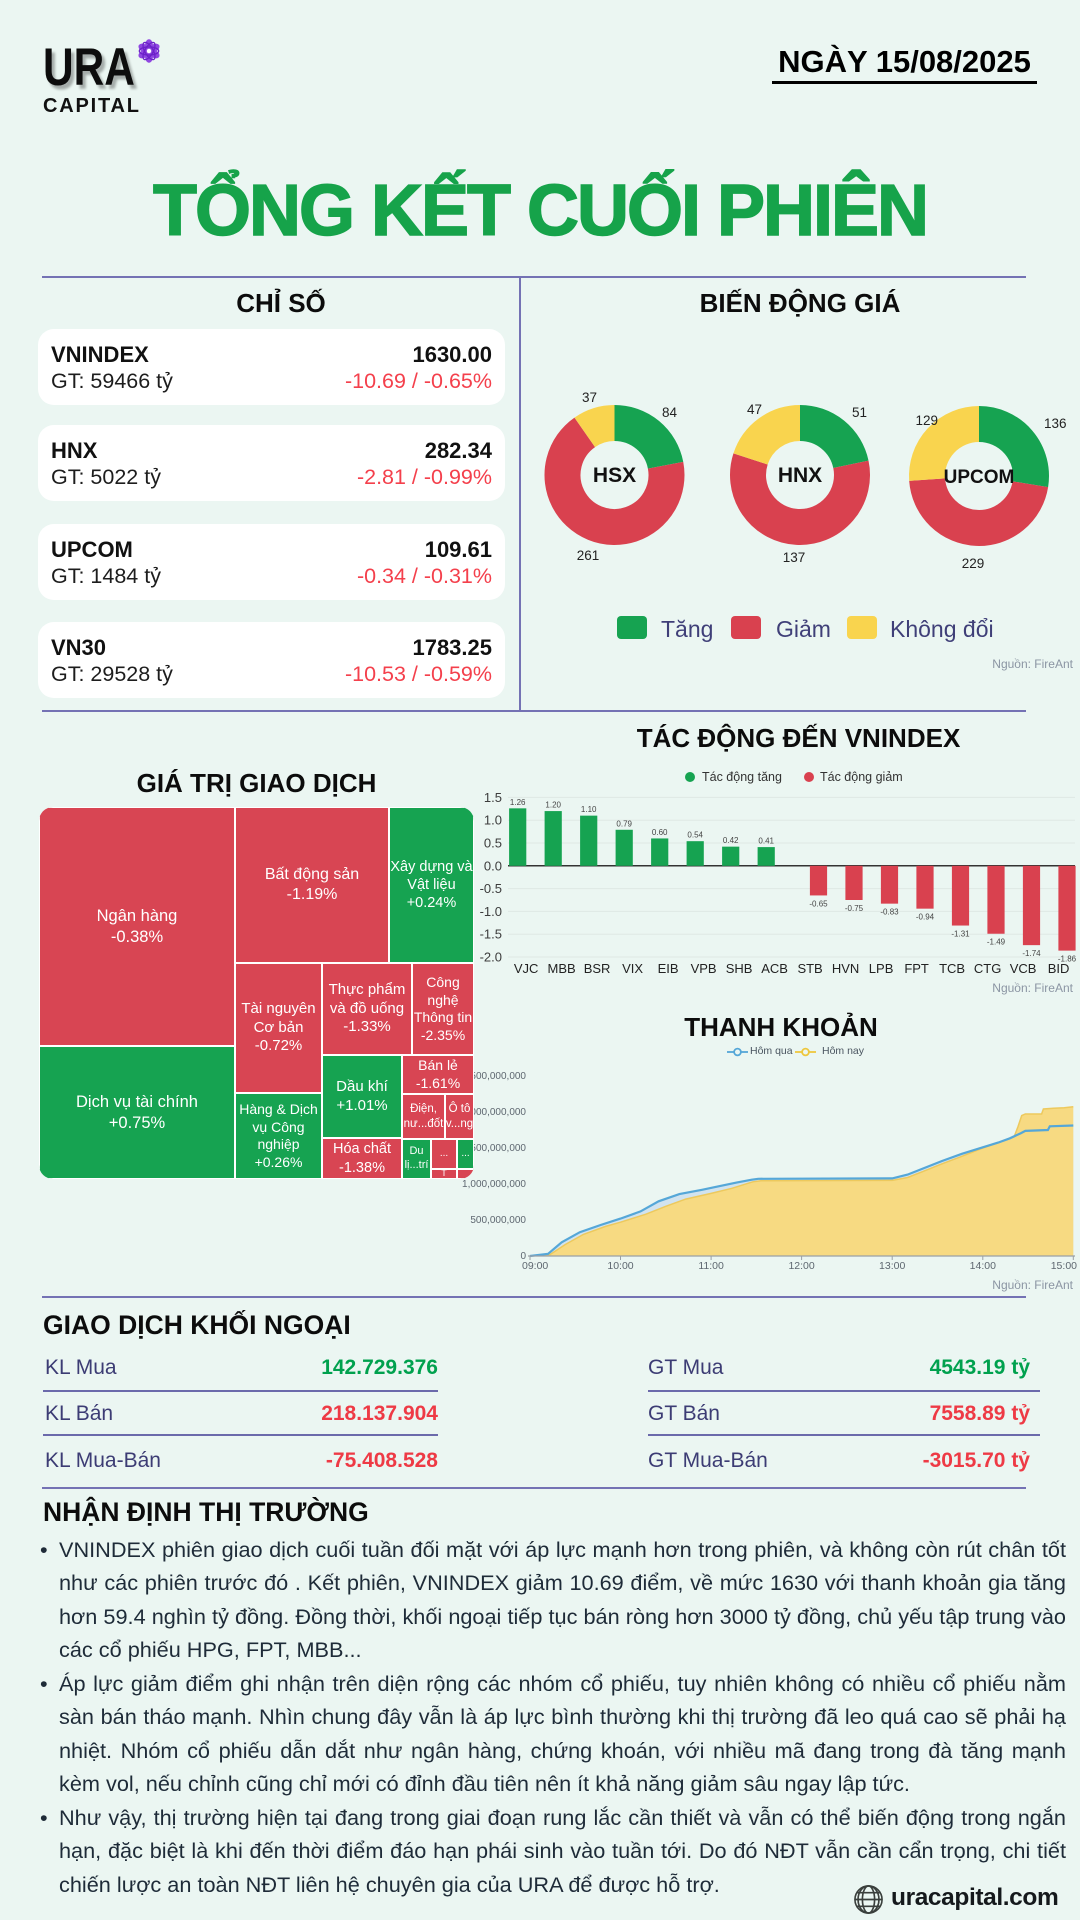  Describe the element at coordinates (494, 1112) in the screenshot. I see `svg-text: 2,000,000,000` at that location.